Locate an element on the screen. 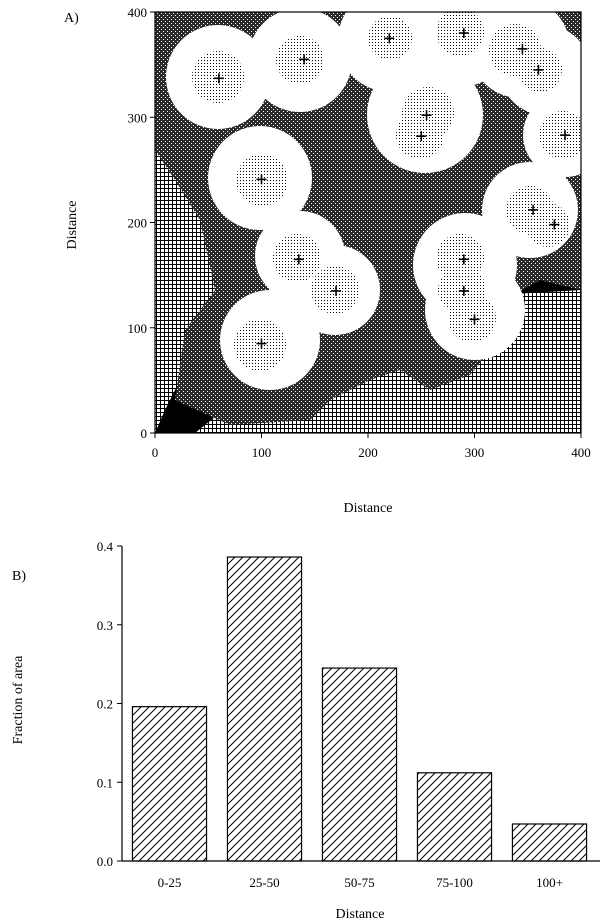  panel-a-x-tick-label: 400 is located at coordinates (581, 452).